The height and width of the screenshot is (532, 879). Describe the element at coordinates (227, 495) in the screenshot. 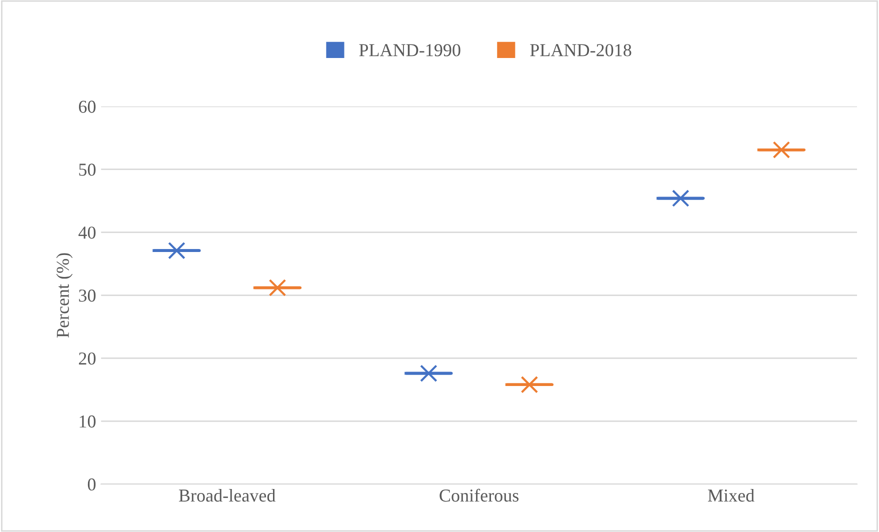

I see `x-tick-label: Broad-leaved` at that location.